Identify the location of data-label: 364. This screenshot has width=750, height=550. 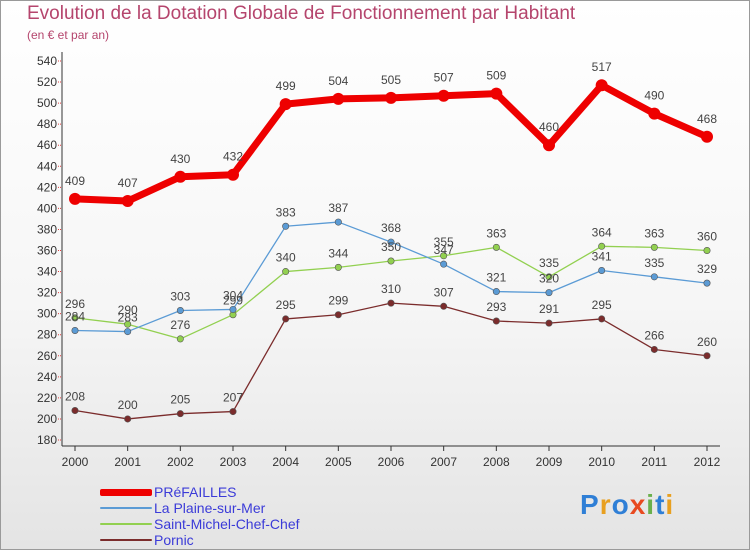
(602, 232).